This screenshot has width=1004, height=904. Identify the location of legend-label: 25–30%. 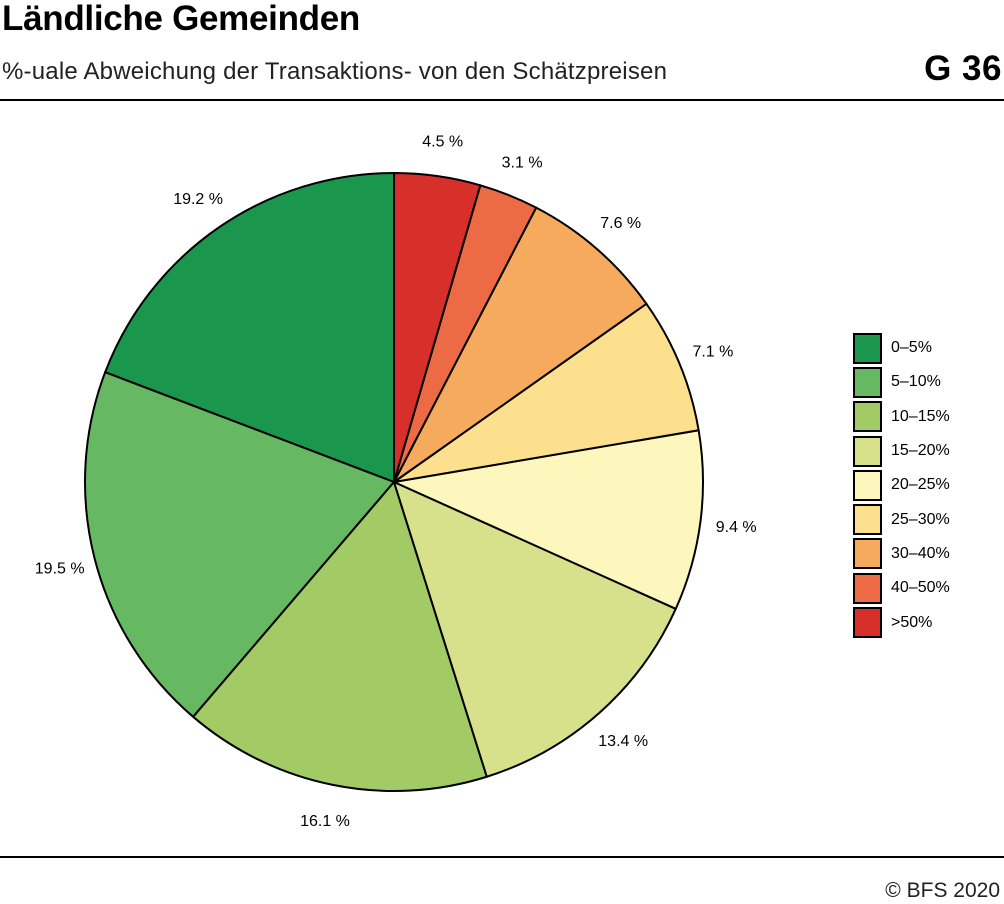
(920, 519).